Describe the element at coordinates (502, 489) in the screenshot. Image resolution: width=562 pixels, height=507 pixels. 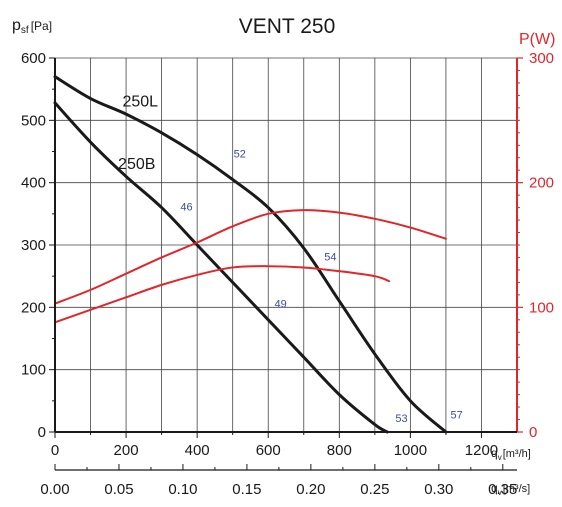
I see `x-secondary-tick-label: 0.35` at that location.